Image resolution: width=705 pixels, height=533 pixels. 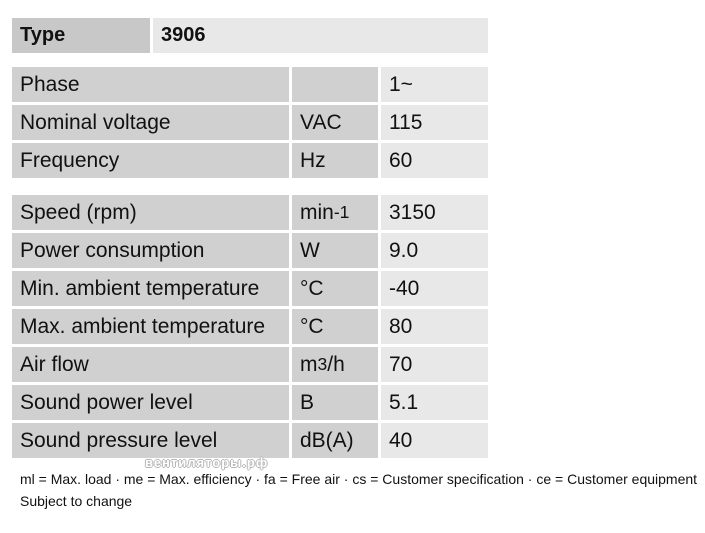 I want to click on row-value: 9.0, so click(x=434, y=250).